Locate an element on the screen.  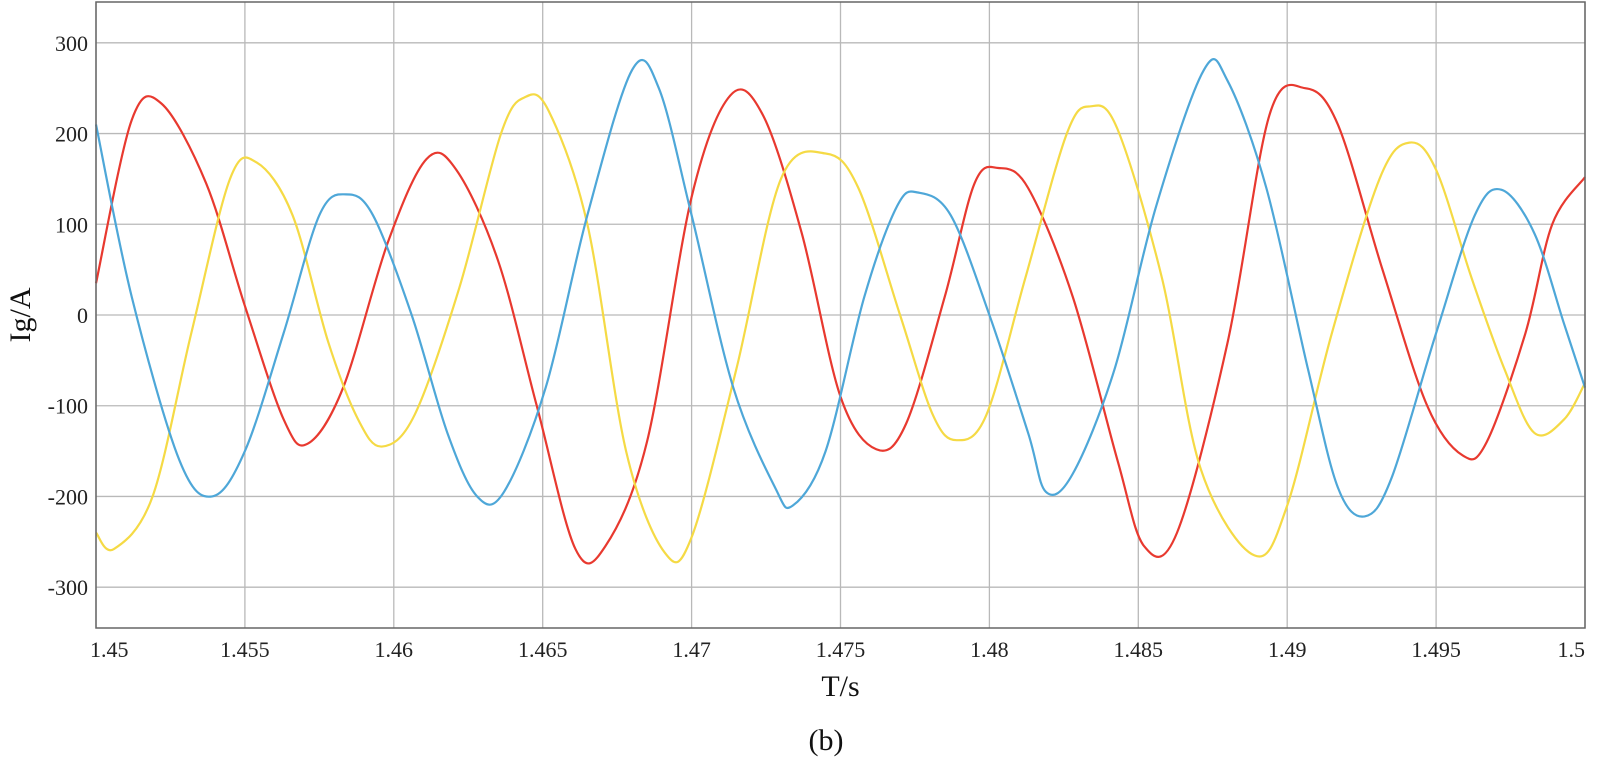
y-tick-label: -200 is located at coordinates (68, 496).